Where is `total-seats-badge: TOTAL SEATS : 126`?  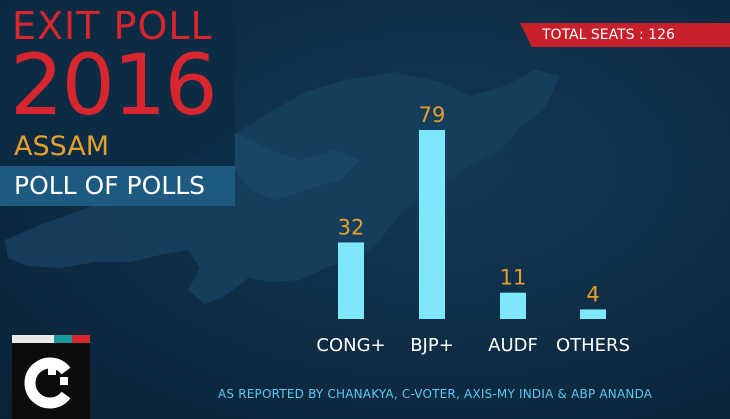
total-seats-badge: TOTAL SEATS : 126 is located at coordinates (625, 35).